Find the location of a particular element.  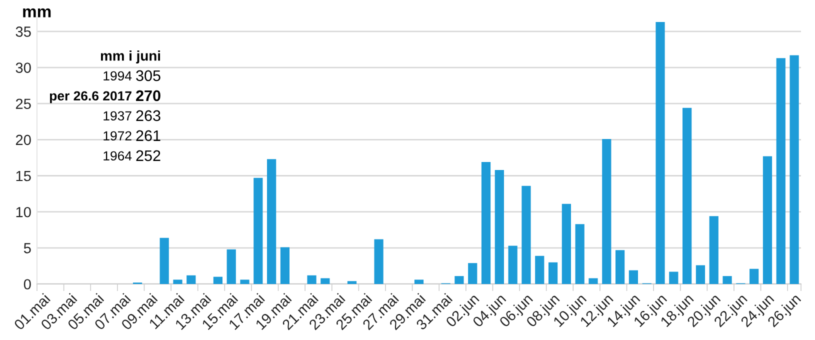

y-tick-label: 25 is located at coordinates (23, 104).